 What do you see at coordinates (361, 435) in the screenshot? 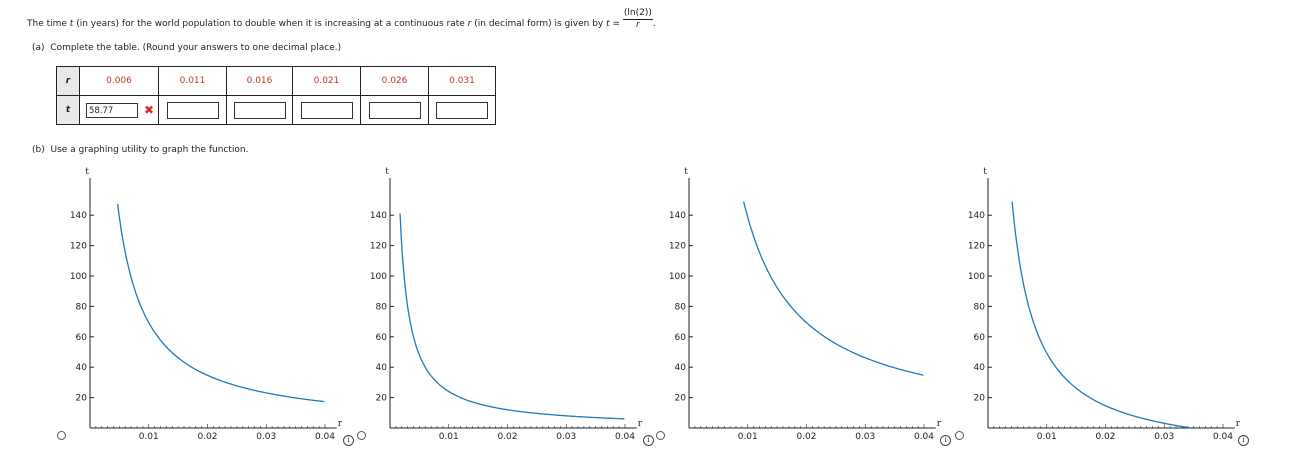
I see `graph-option-radio-b` at bounding box center [361, 435].